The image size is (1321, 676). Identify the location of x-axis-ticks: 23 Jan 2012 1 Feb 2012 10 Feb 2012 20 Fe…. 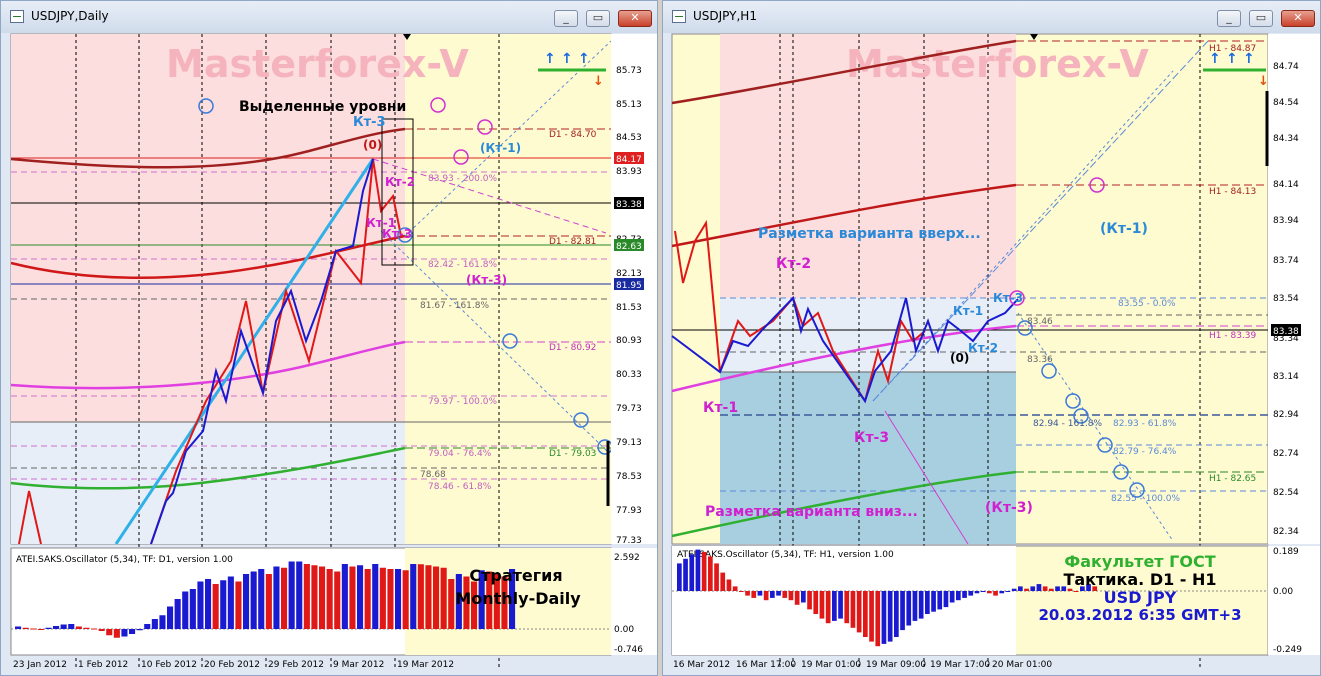
(233, 665).